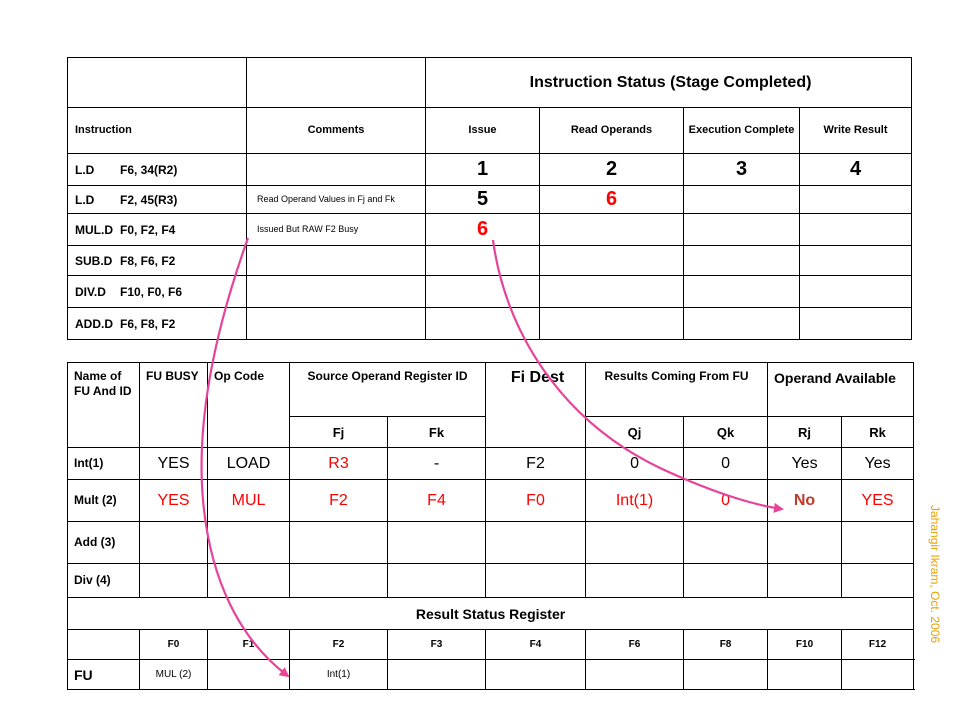 The image size is (960, 720). What do you see at coordinates (536, 500) in the screenshot?
I see `fu-fi: F0` at bounding box center [536, 500].